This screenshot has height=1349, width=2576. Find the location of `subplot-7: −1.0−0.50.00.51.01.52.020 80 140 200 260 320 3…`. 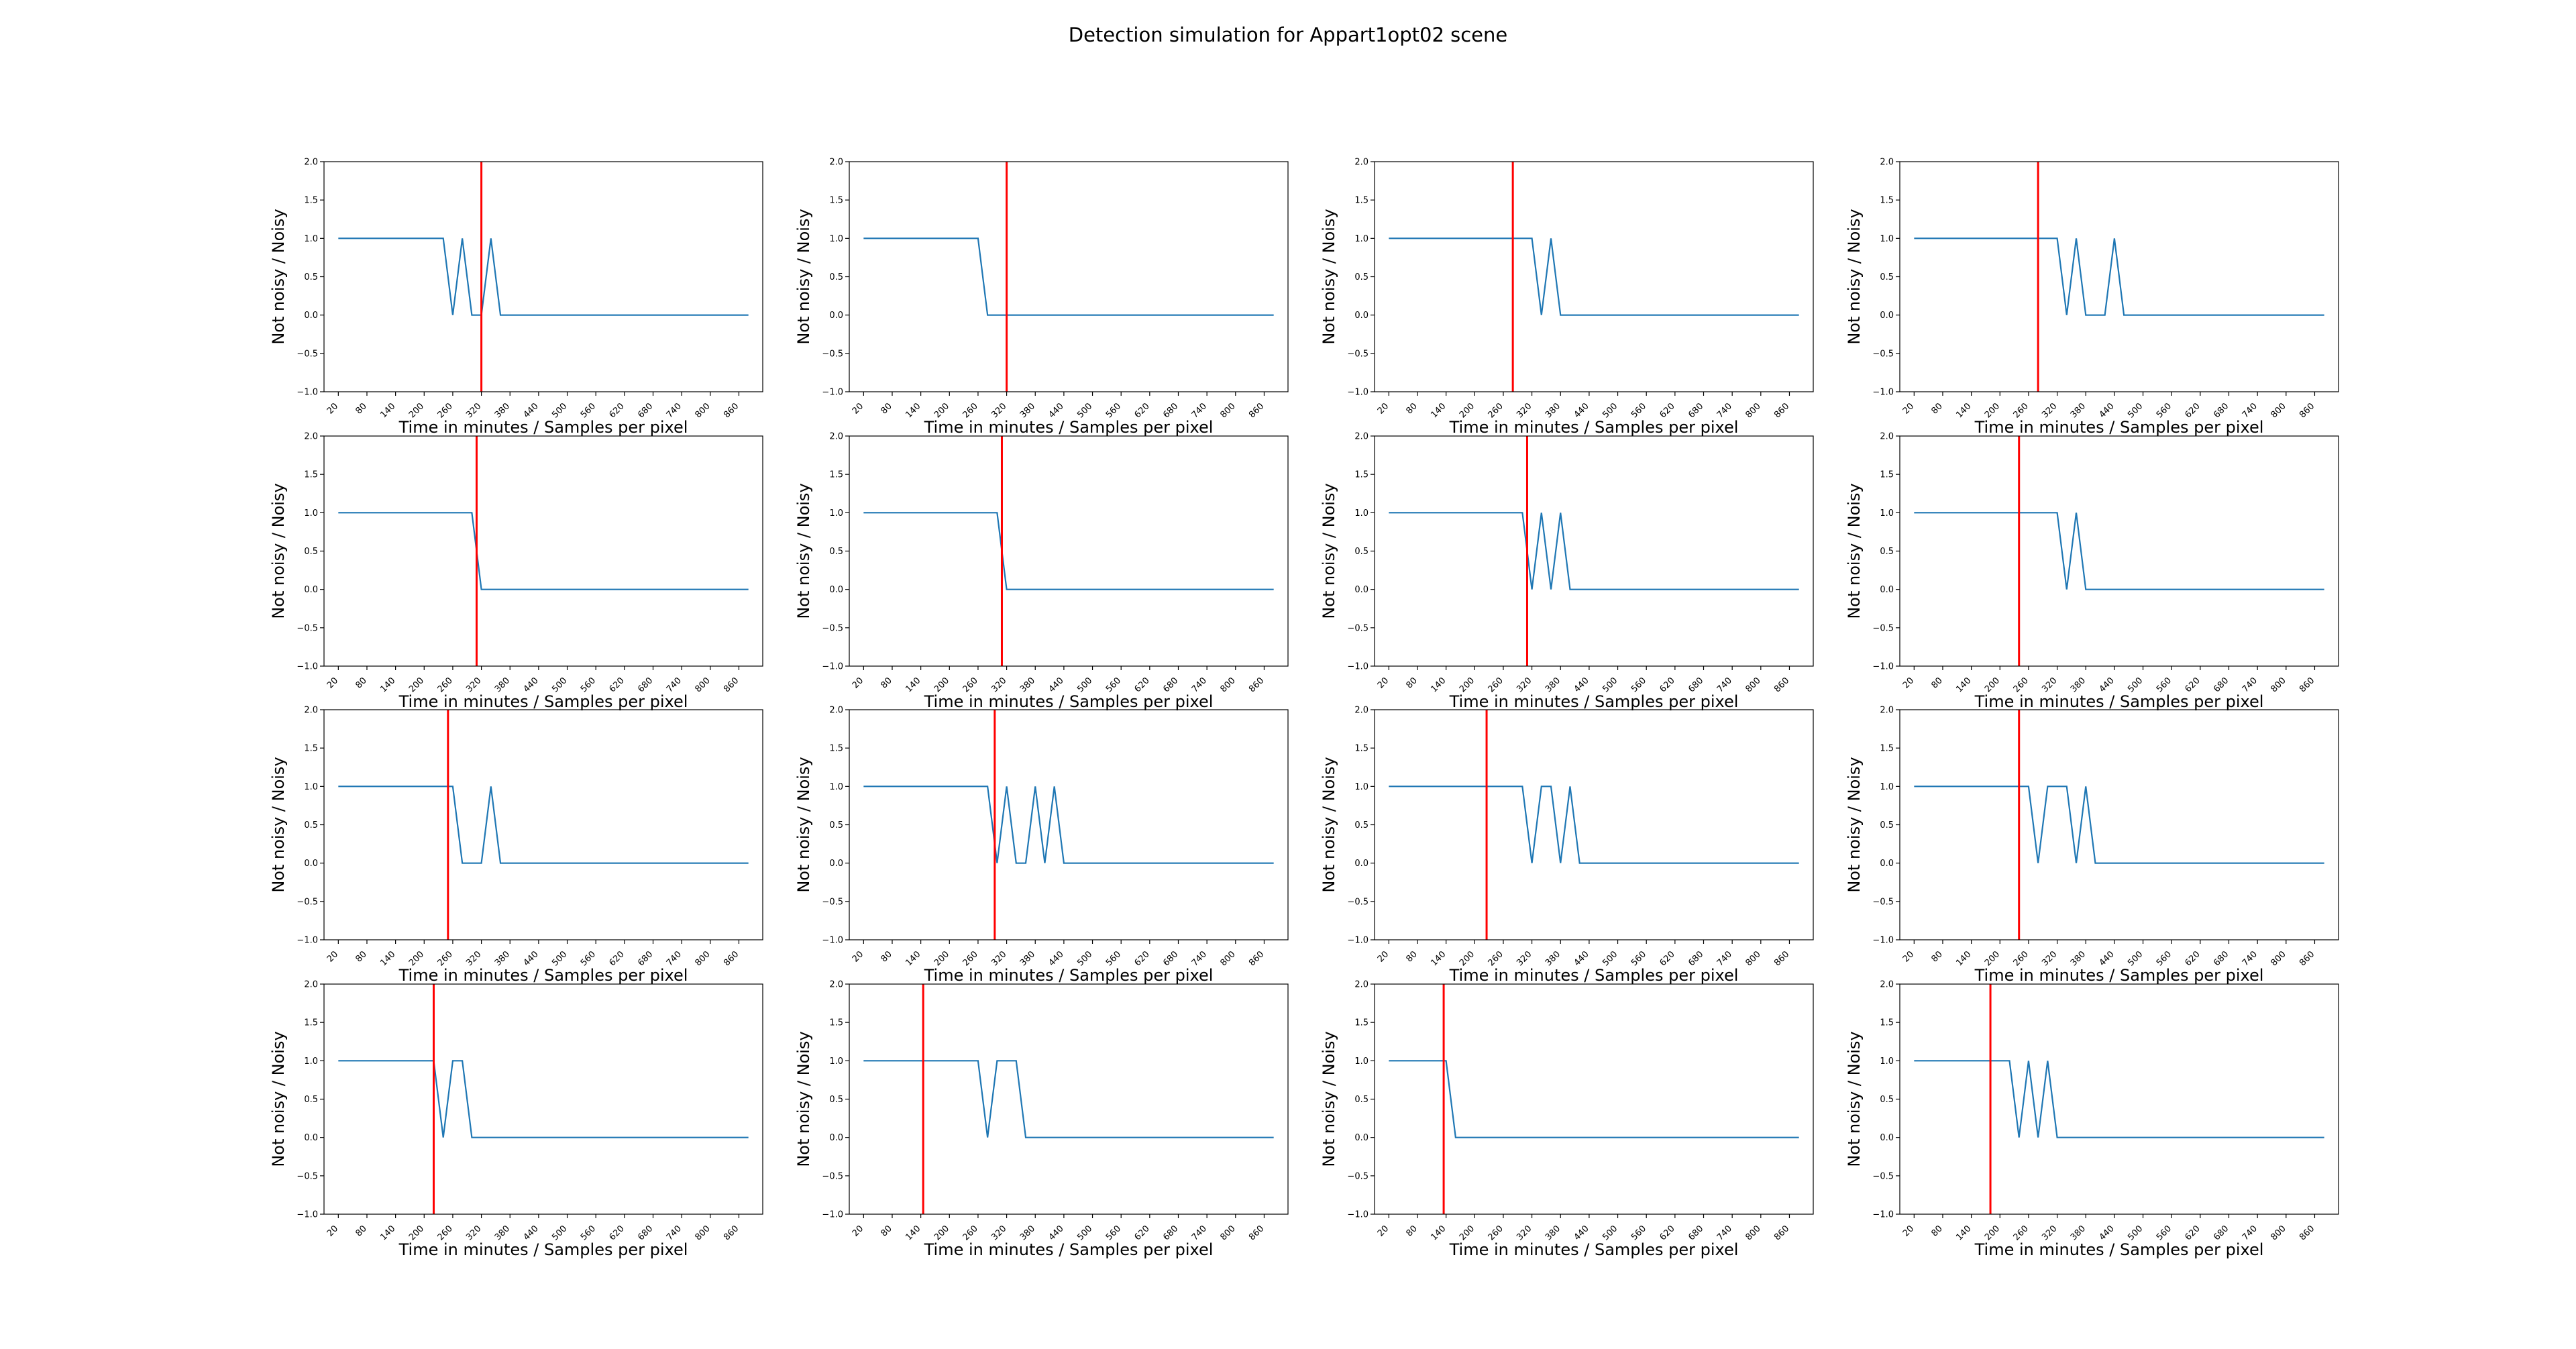

subplot-7: −1.0−0.50.00.51.01.52.020 80 140 200 260 320 3… is located at coordinates (1567, 571).